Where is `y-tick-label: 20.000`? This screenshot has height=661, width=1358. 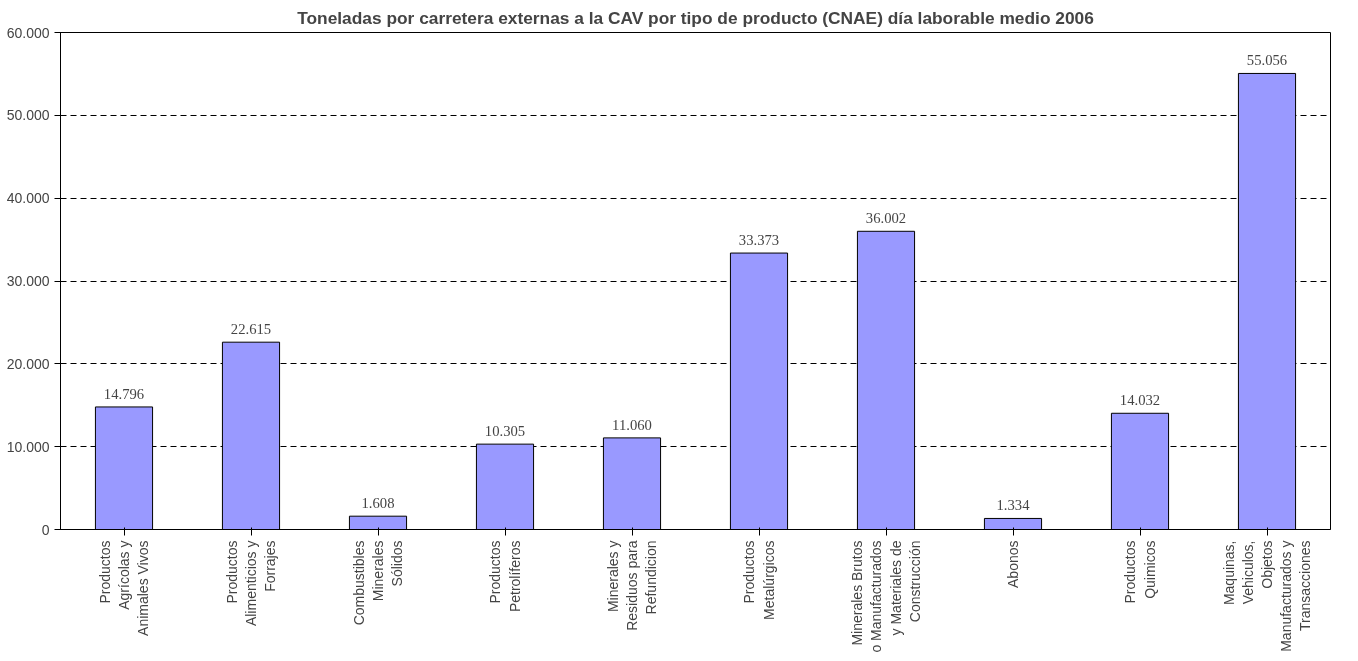 y-tick-label: 20.000 is located at coordinates (28, 363).